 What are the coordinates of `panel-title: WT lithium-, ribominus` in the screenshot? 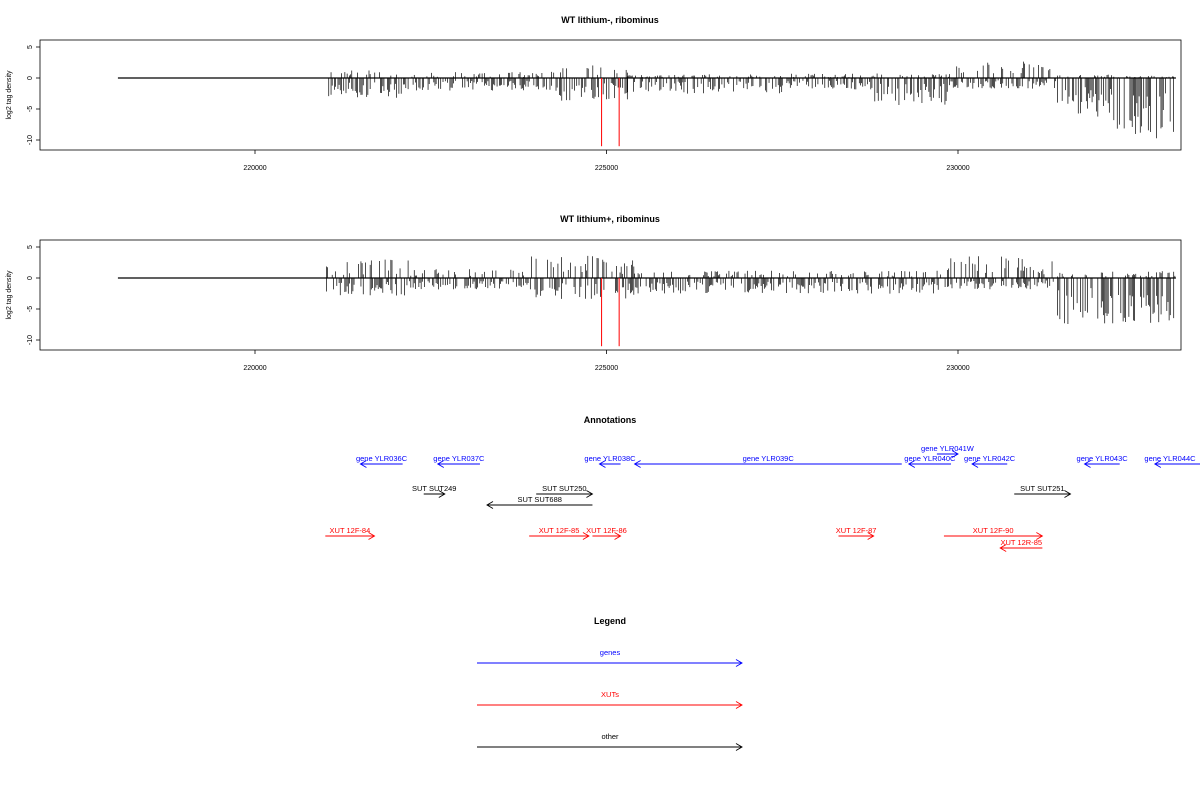 It's located at (610, 20).